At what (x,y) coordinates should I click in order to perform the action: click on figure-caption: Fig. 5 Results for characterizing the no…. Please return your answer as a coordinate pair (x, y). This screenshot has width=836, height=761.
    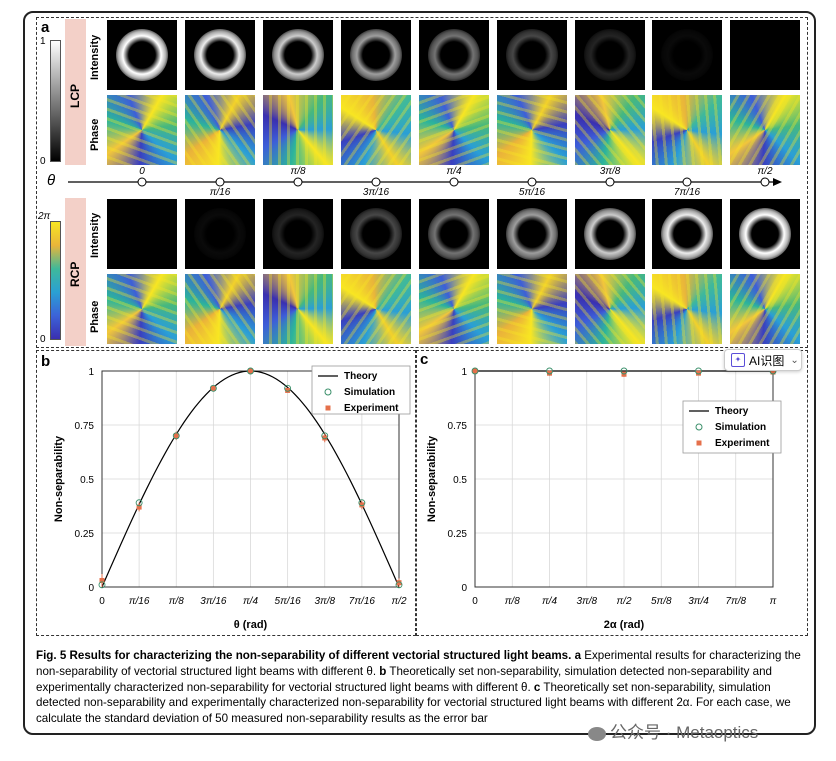
    Looking at the image, I should click on (422, 687).